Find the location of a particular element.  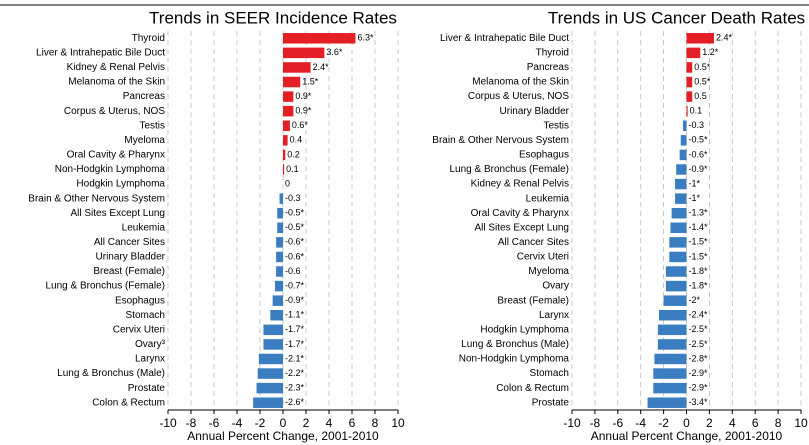

value-label: -2.6* is located at coordinates (295, 402).